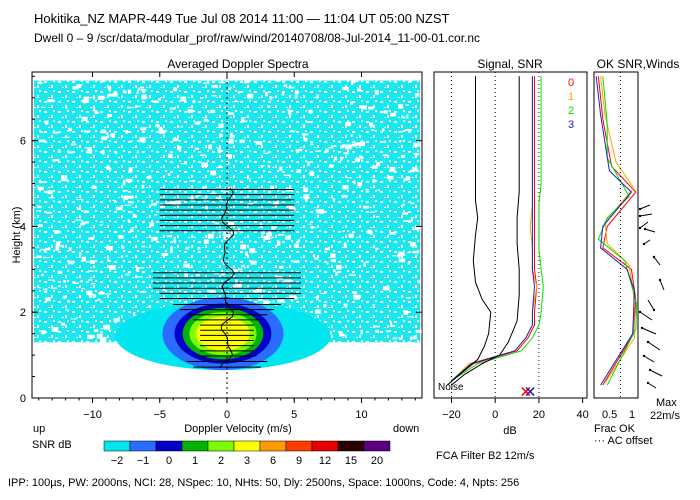  I want to click on height-tick-label-3: 6, so click(23, 142).